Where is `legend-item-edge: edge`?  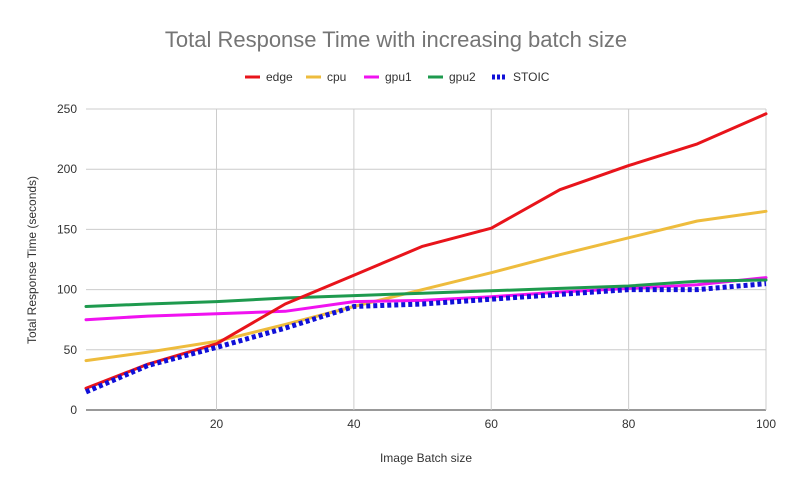
legend-item-edge: edge is located at coordinates (269, 77).